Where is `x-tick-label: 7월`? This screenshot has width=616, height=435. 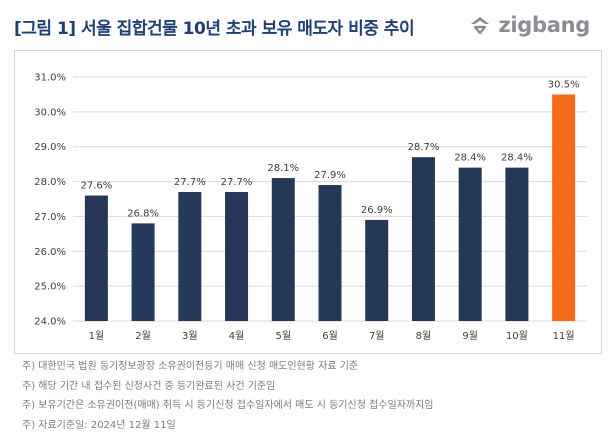
x-tick-label: 7월 is located at coordinates (377, 336).